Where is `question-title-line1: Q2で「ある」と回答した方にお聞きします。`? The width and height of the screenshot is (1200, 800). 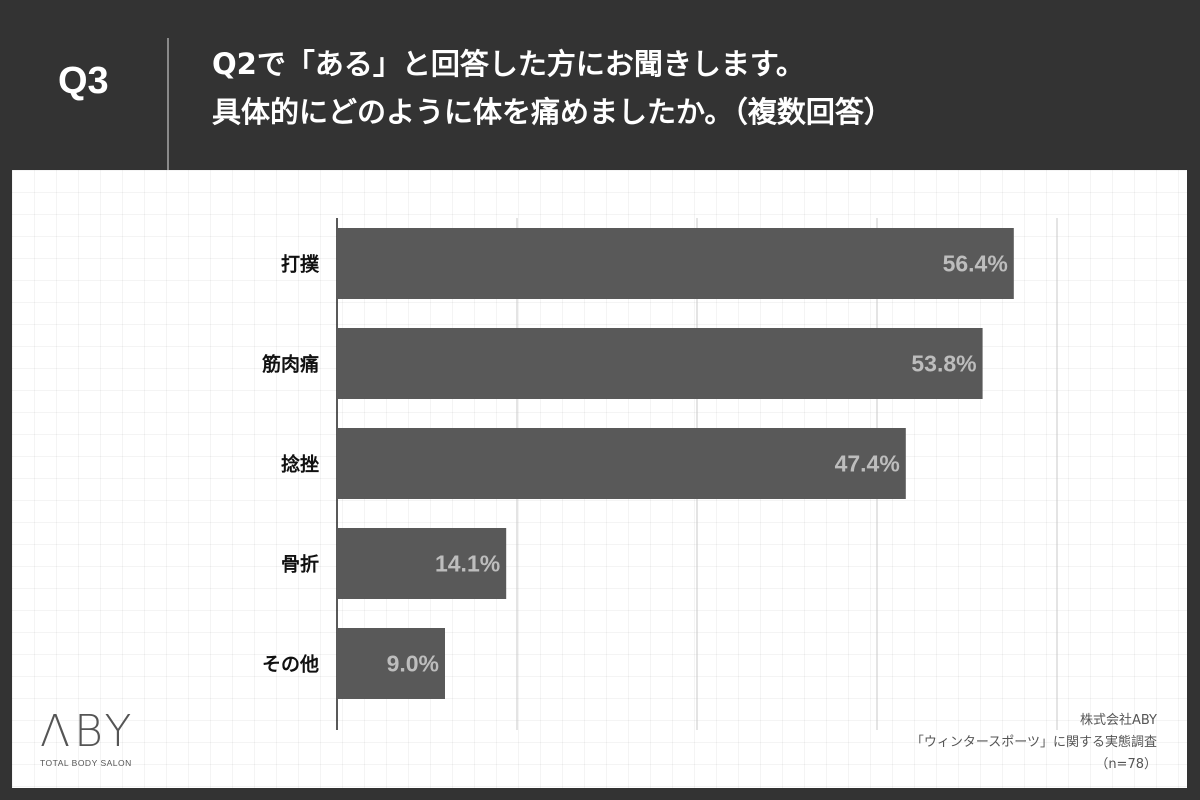
question-title-line1: Q2で「ある」と回答した方にお聞きします。 is located at coordinates (508, 64).